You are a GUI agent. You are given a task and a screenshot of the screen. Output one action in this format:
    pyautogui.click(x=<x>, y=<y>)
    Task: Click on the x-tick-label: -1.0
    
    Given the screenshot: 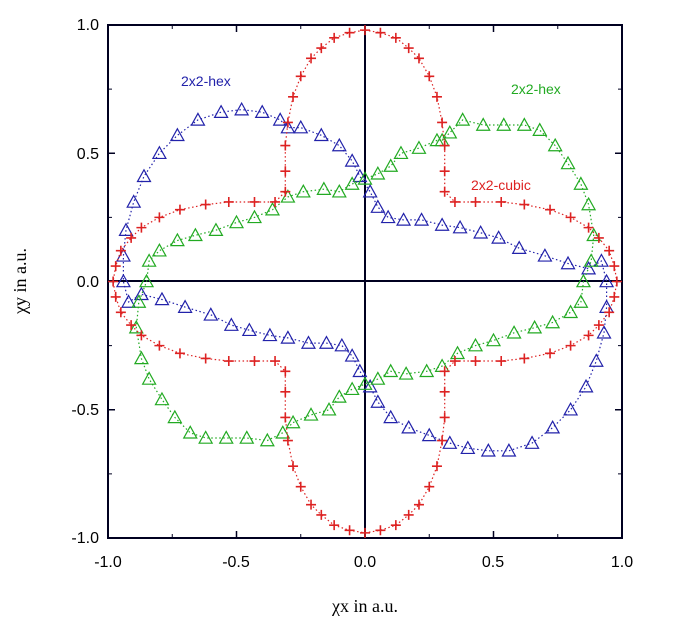 What is the action you would take?
    pyautogui.click(x=108, y=562)
    